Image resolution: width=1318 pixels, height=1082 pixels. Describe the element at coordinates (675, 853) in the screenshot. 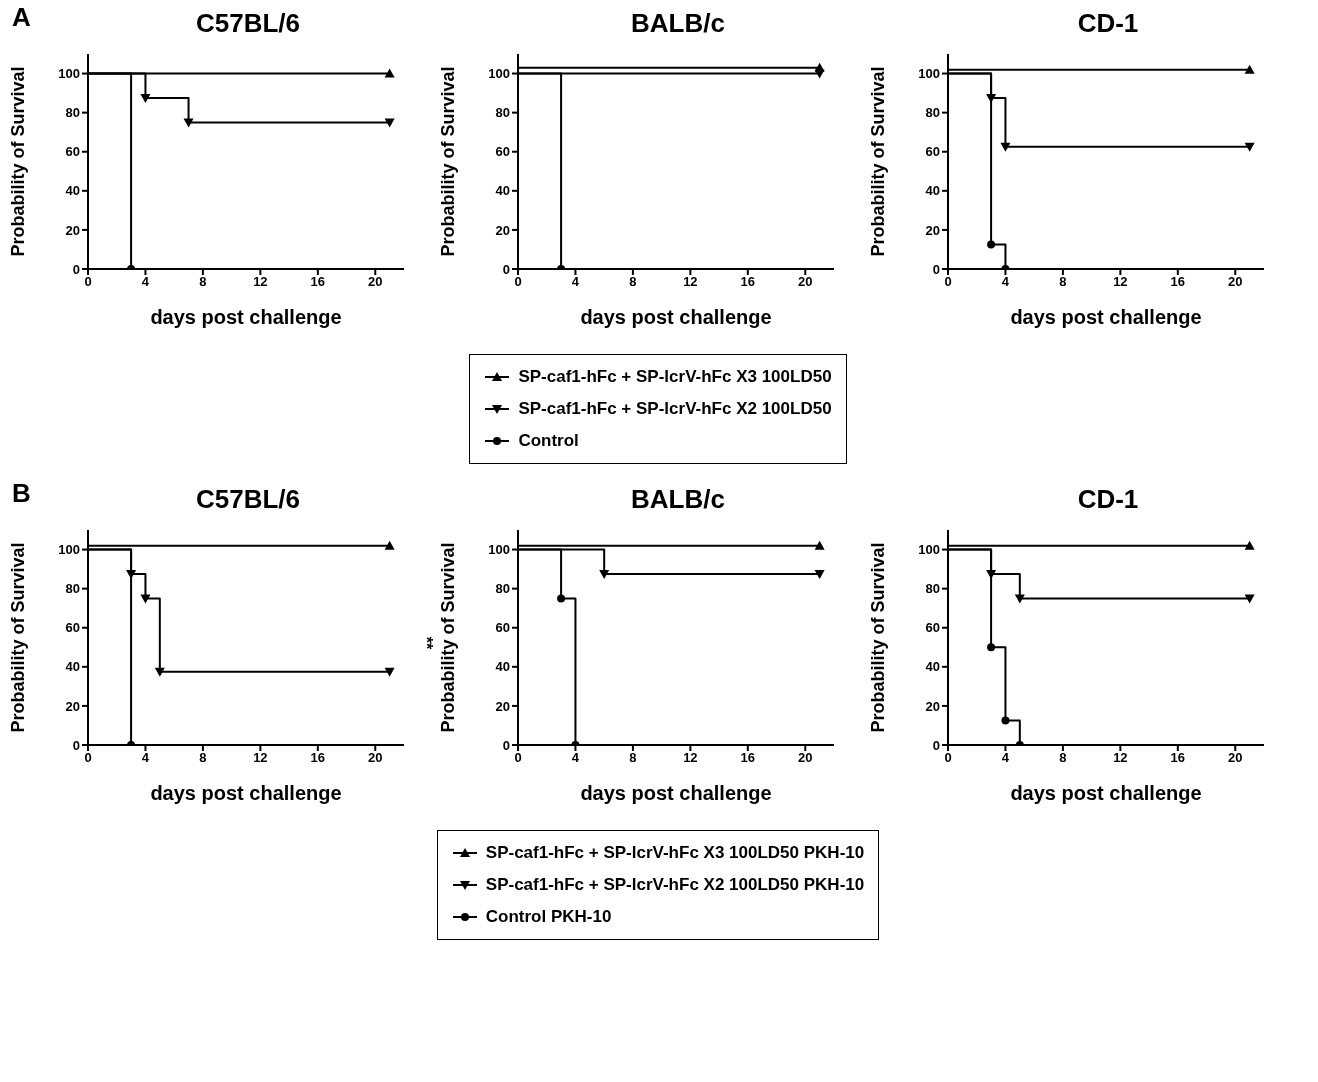

I see `legend-label: SP-caf1-hFc + SP-lcrV-hFc X3 100LD50 PKH-10` at that location.